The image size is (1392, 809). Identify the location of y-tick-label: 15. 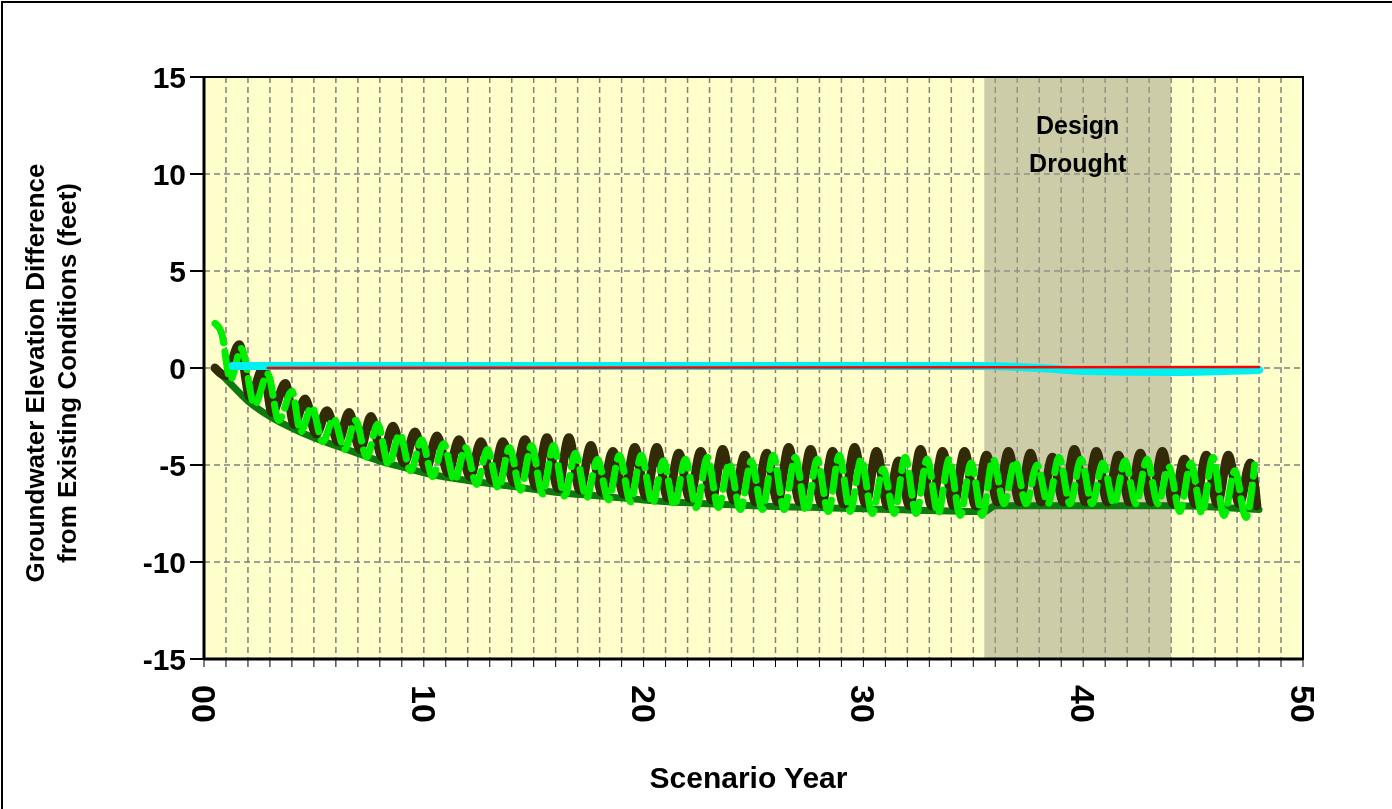
(169, 77).